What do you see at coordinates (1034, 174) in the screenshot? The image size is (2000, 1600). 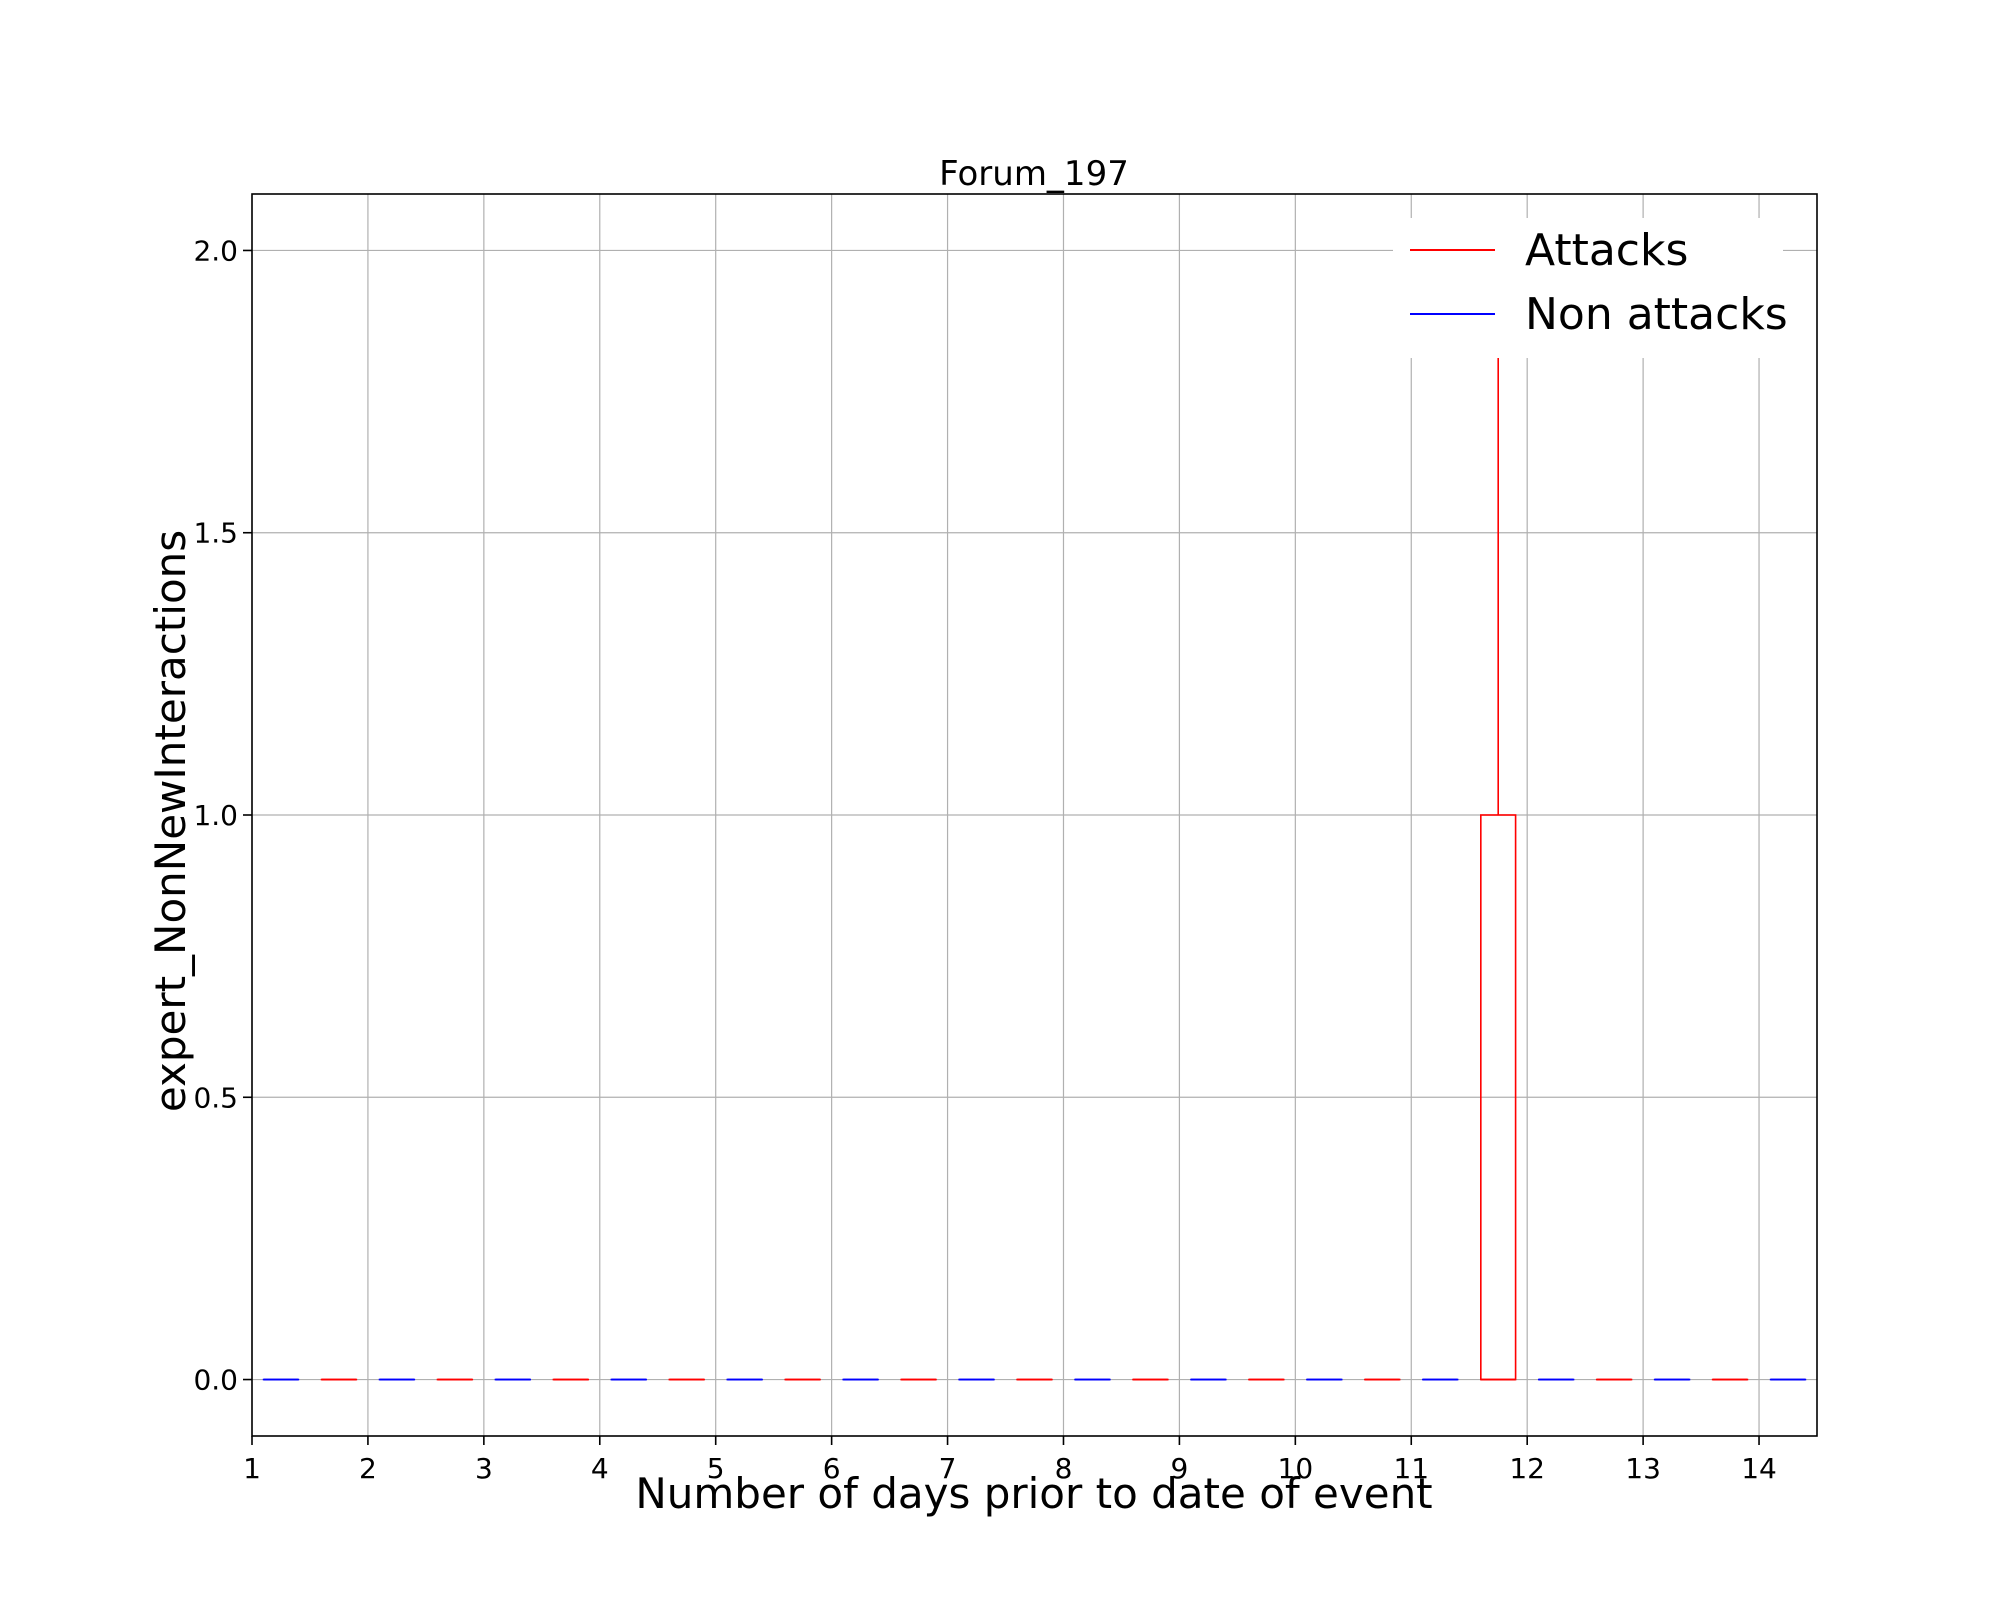 I see `chart-title: Forum_197` at bounding box center [1034, 174].